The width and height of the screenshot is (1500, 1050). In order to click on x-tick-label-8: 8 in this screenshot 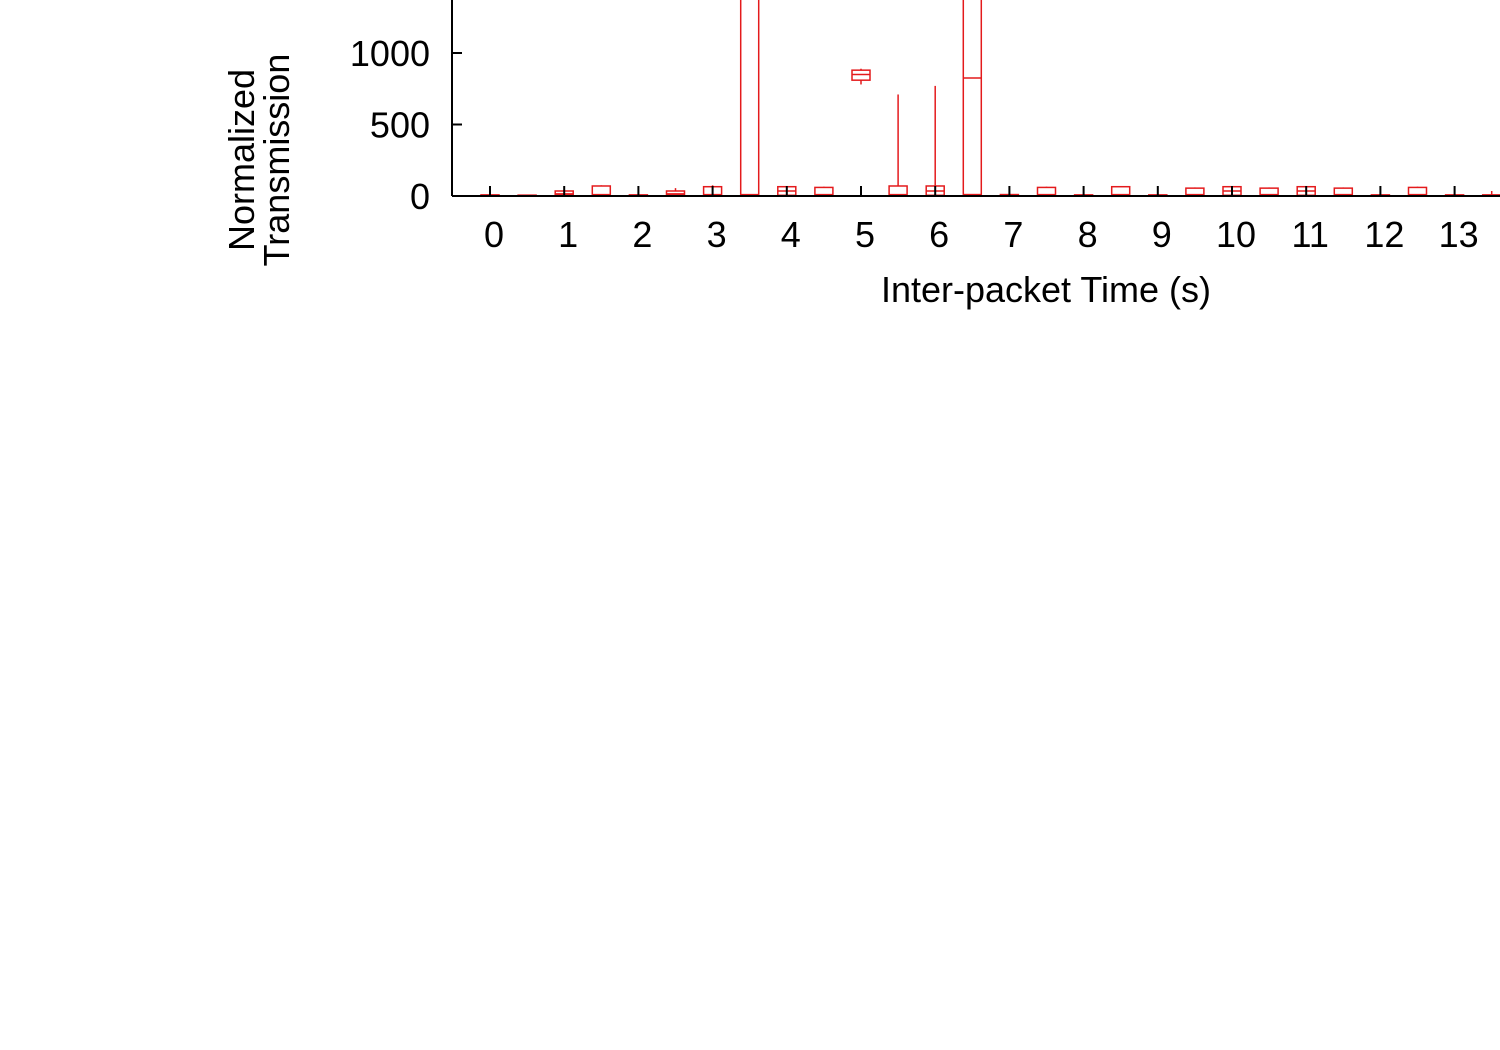, I will do `click(1088, 234)`.